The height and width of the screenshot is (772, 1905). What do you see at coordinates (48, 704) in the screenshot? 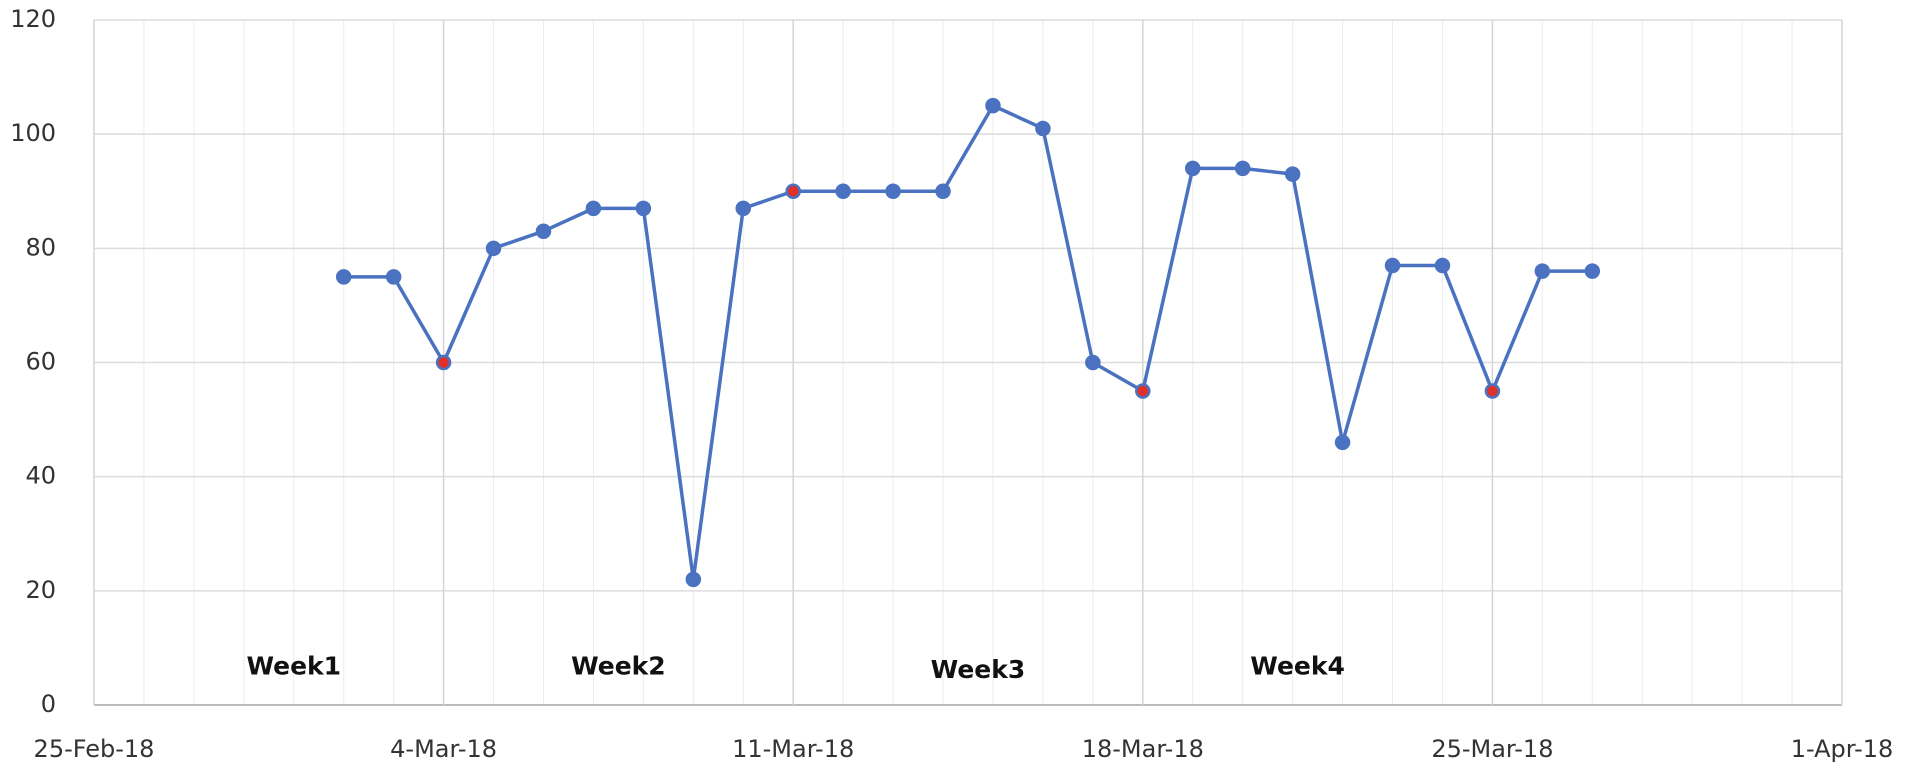
I see `y-tick-label: 0` at bounding box center [48, 704].